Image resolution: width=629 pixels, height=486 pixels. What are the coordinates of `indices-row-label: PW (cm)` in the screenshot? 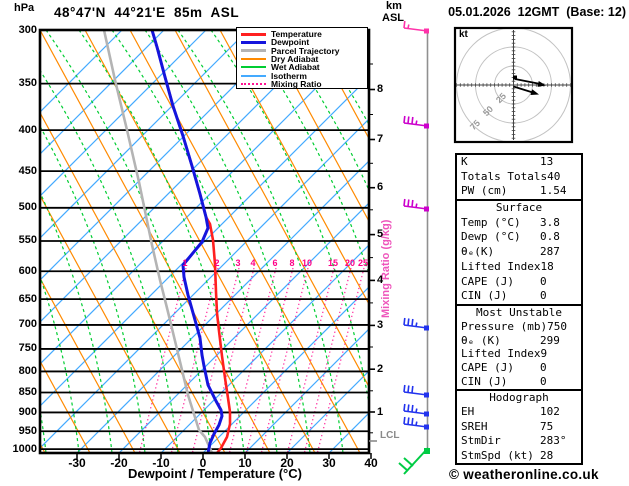 It's located at (484, 191).